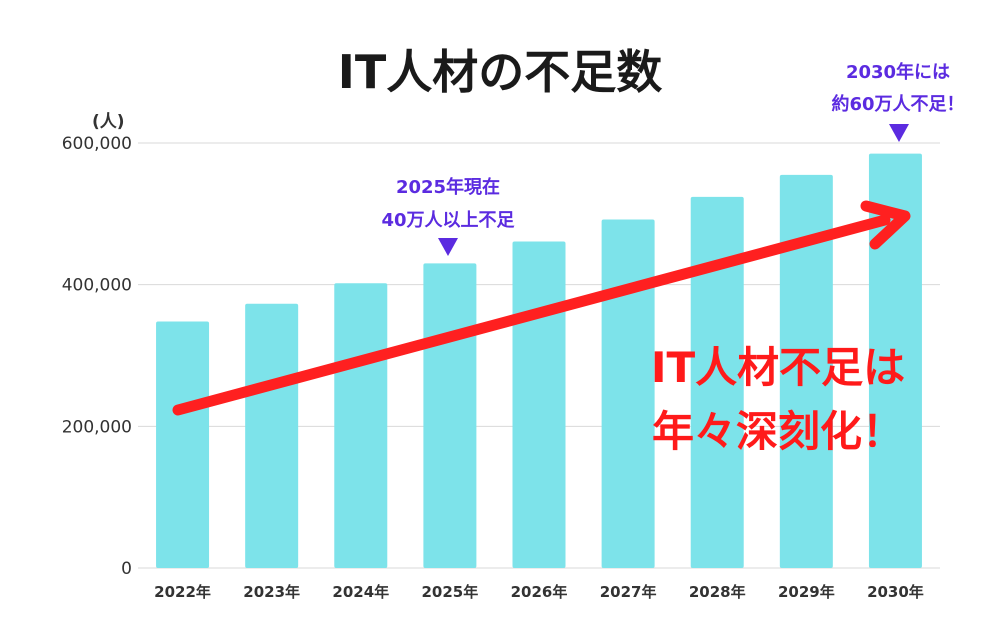  I want to click on callout-2025-line2: 40万人以上不足, so click(447, 220).